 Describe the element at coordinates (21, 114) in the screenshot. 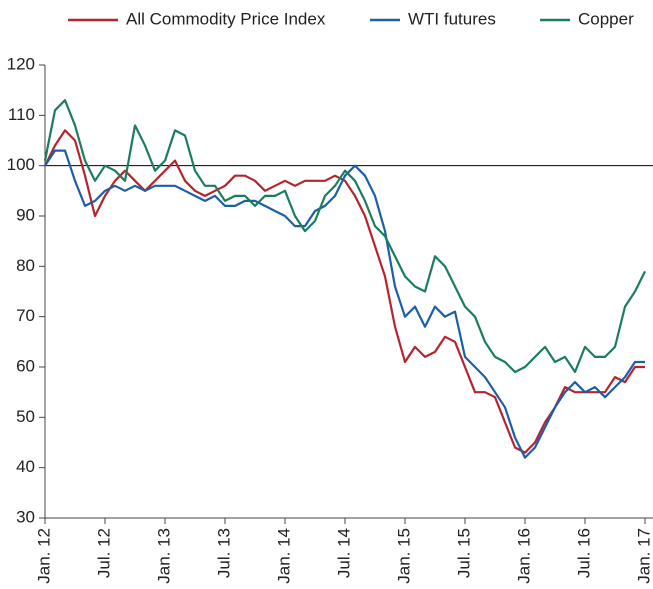

I see `y-tick-label: 110` at that location.